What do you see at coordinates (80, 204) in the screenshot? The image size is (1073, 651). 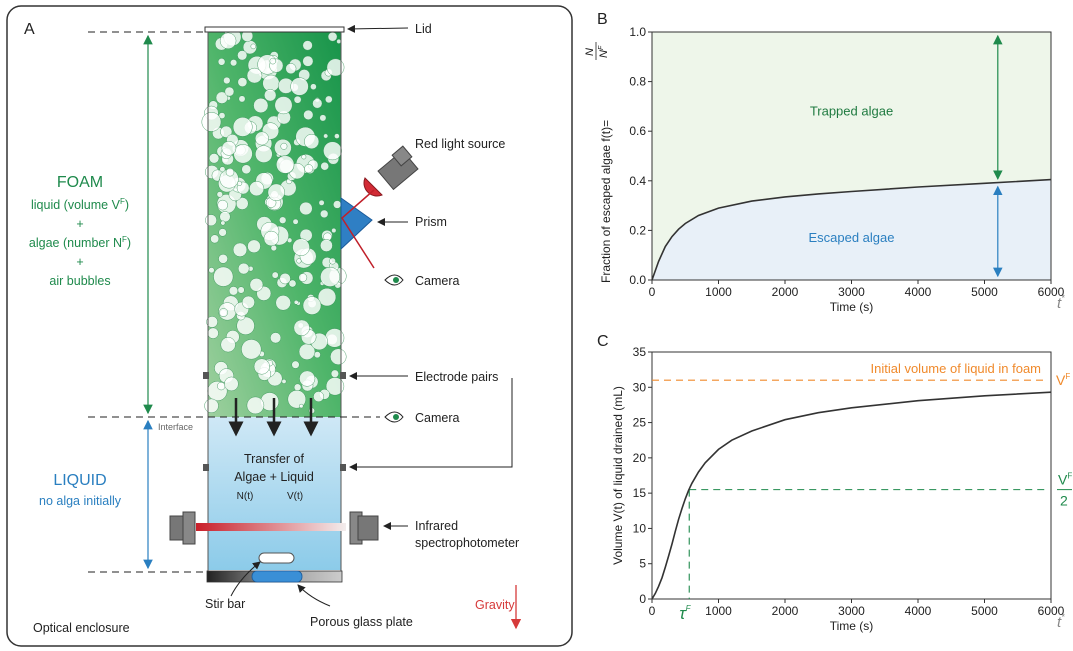 I see `foam-liquid-volume: liquid (volume VF)` at bounding box center [80, 204].